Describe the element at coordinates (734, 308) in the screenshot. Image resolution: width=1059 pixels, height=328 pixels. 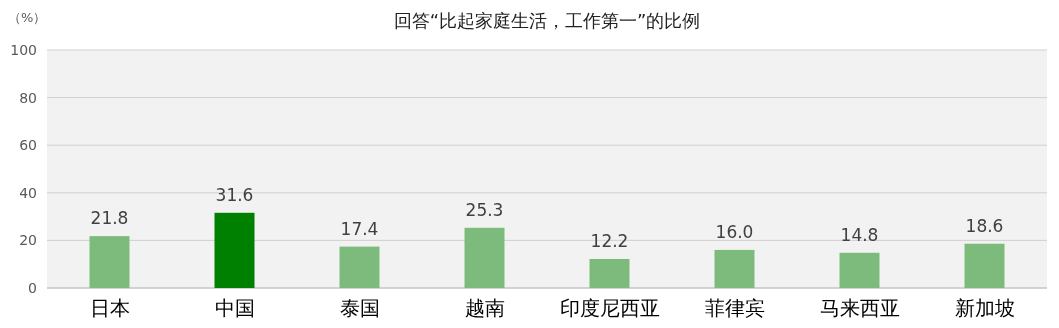
I see `x-tick-label: 菲律宾` at that location.